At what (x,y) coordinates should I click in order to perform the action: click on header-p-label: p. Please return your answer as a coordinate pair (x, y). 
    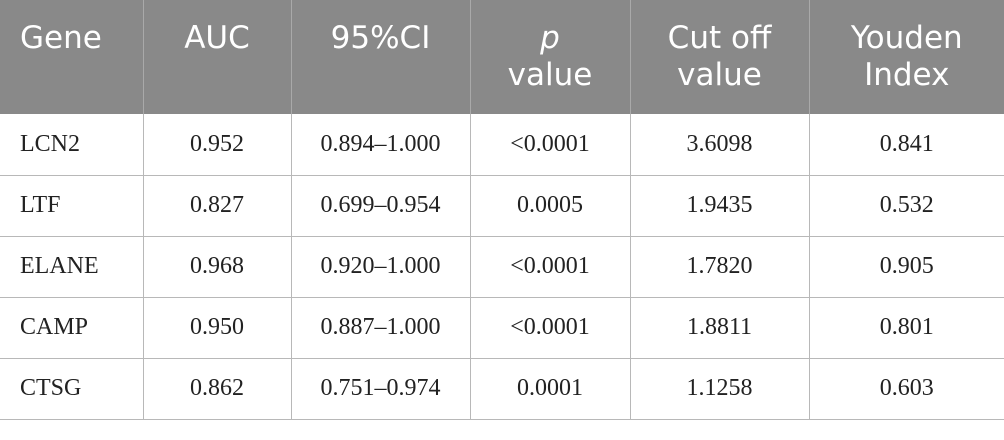
    Looking at the image, I should click on (550, 38).